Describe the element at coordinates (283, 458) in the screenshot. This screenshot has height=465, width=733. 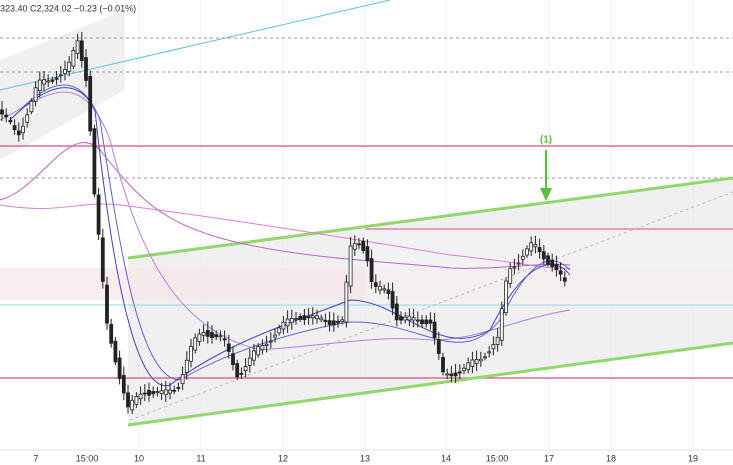
I see `x-axis-label: 12` at that location.